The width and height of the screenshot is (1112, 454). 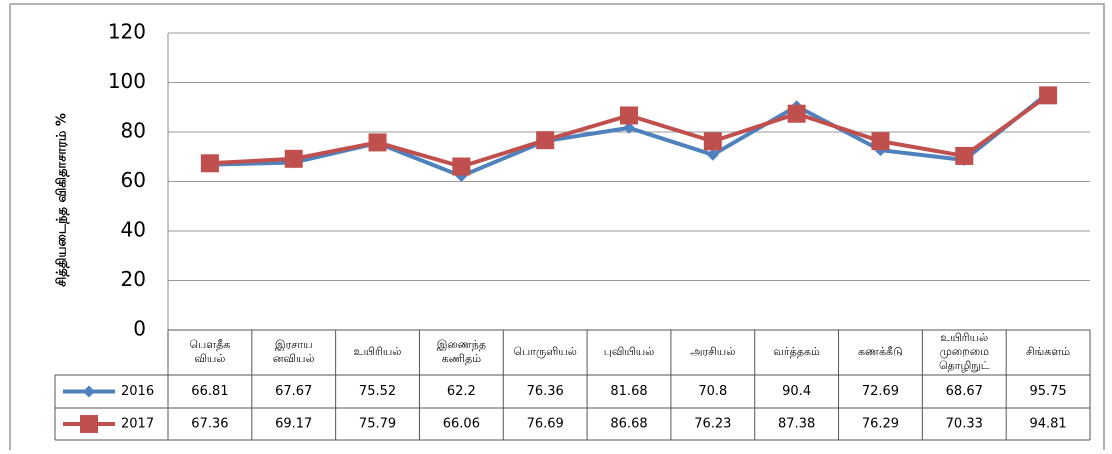 I want to click on data-label: 76.23, so click(x=712, y=424).